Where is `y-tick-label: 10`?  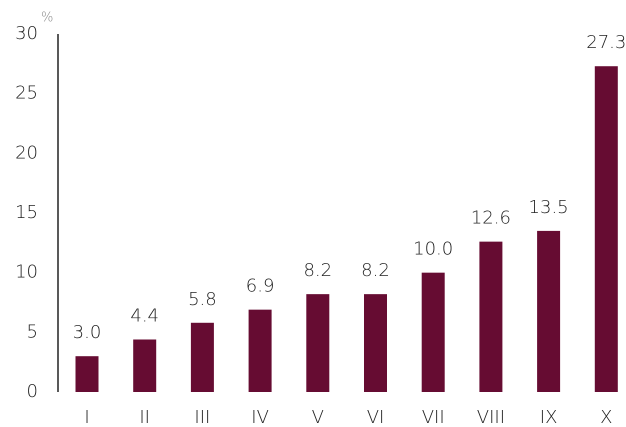 y-tick-label: 10 is located at coordinates (26, 272).